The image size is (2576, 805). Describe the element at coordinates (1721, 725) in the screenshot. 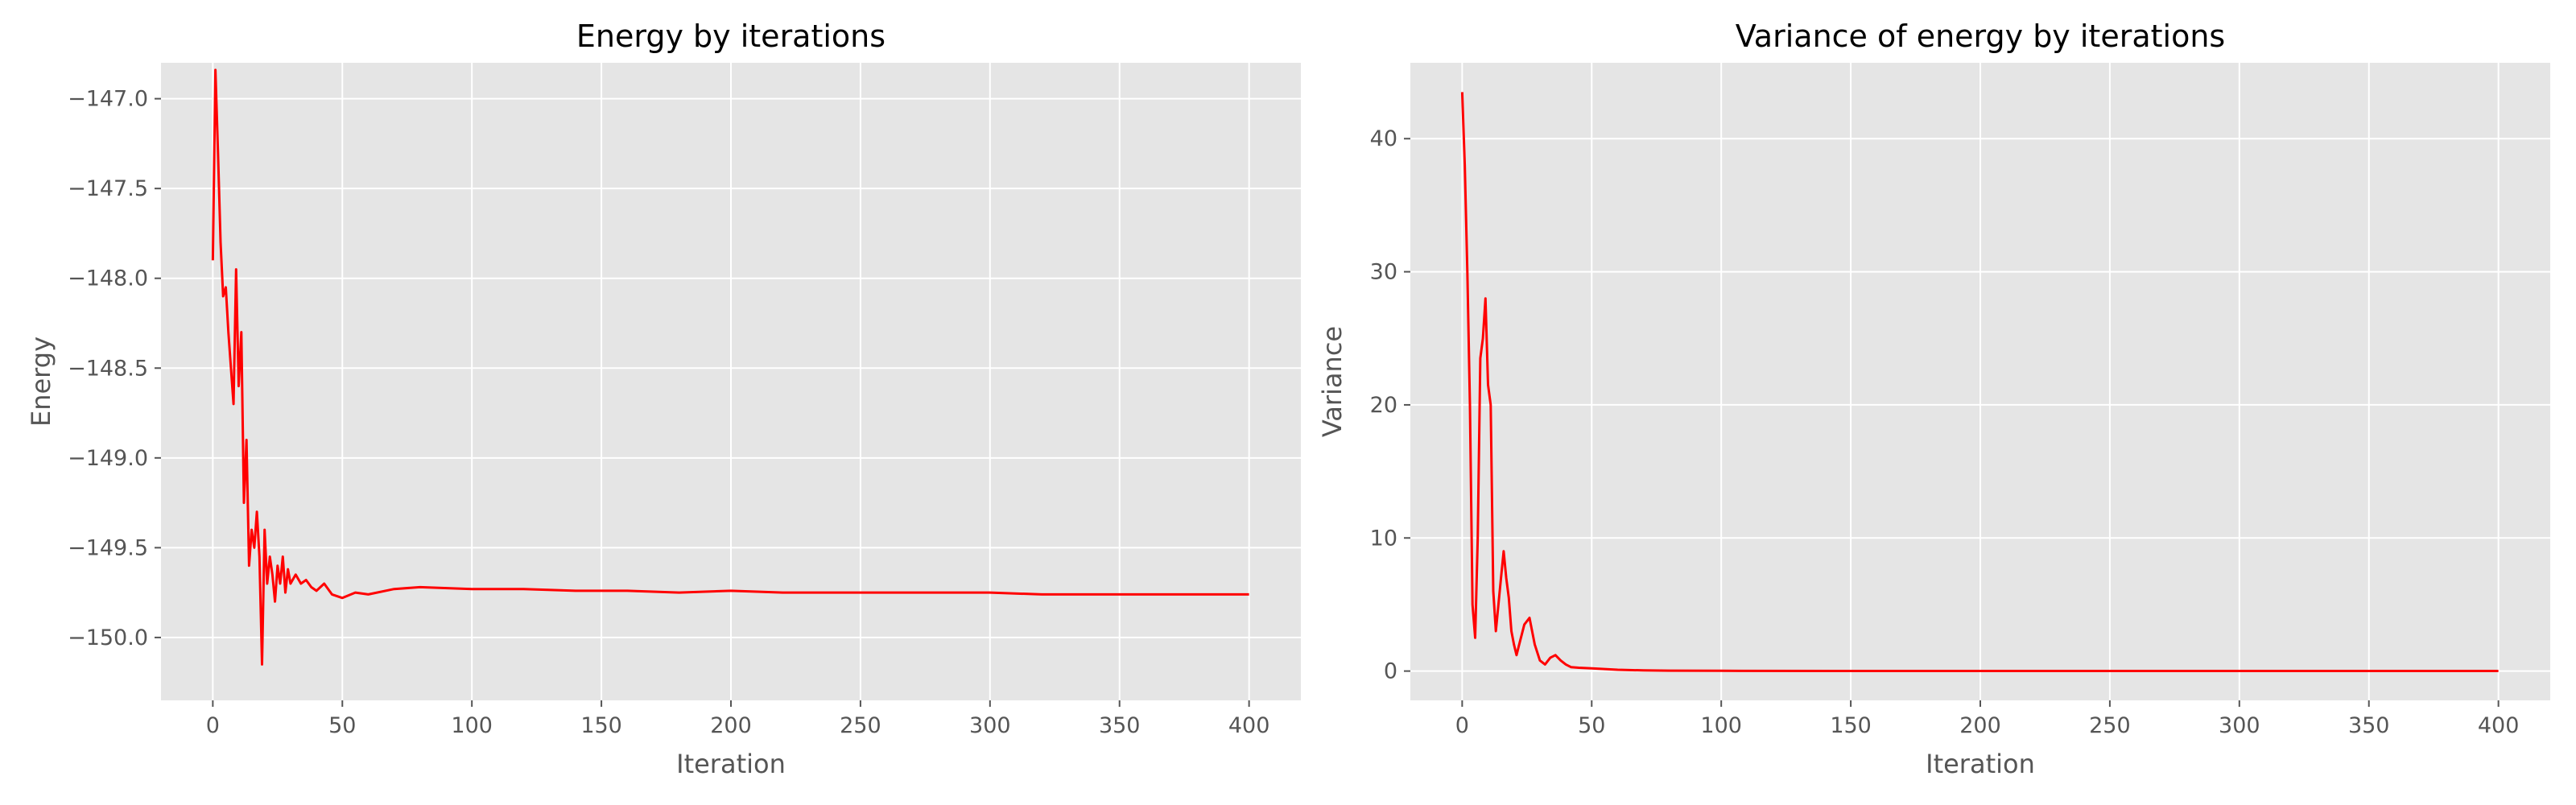

I see `variance-x-tick-label: 100` at that location.